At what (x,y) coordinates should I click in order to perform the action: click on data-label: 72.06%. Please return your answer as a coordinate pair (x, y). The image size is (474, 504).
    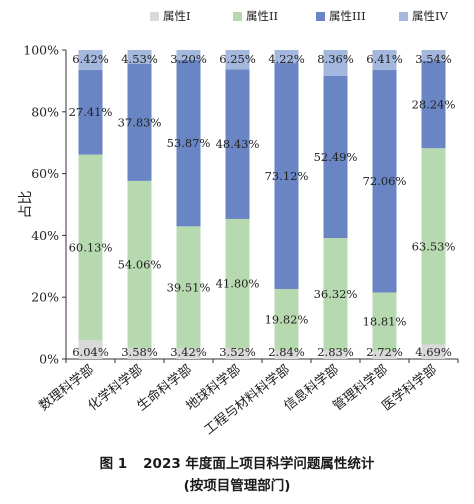
    Looking at the image, I should click on (385, 181).